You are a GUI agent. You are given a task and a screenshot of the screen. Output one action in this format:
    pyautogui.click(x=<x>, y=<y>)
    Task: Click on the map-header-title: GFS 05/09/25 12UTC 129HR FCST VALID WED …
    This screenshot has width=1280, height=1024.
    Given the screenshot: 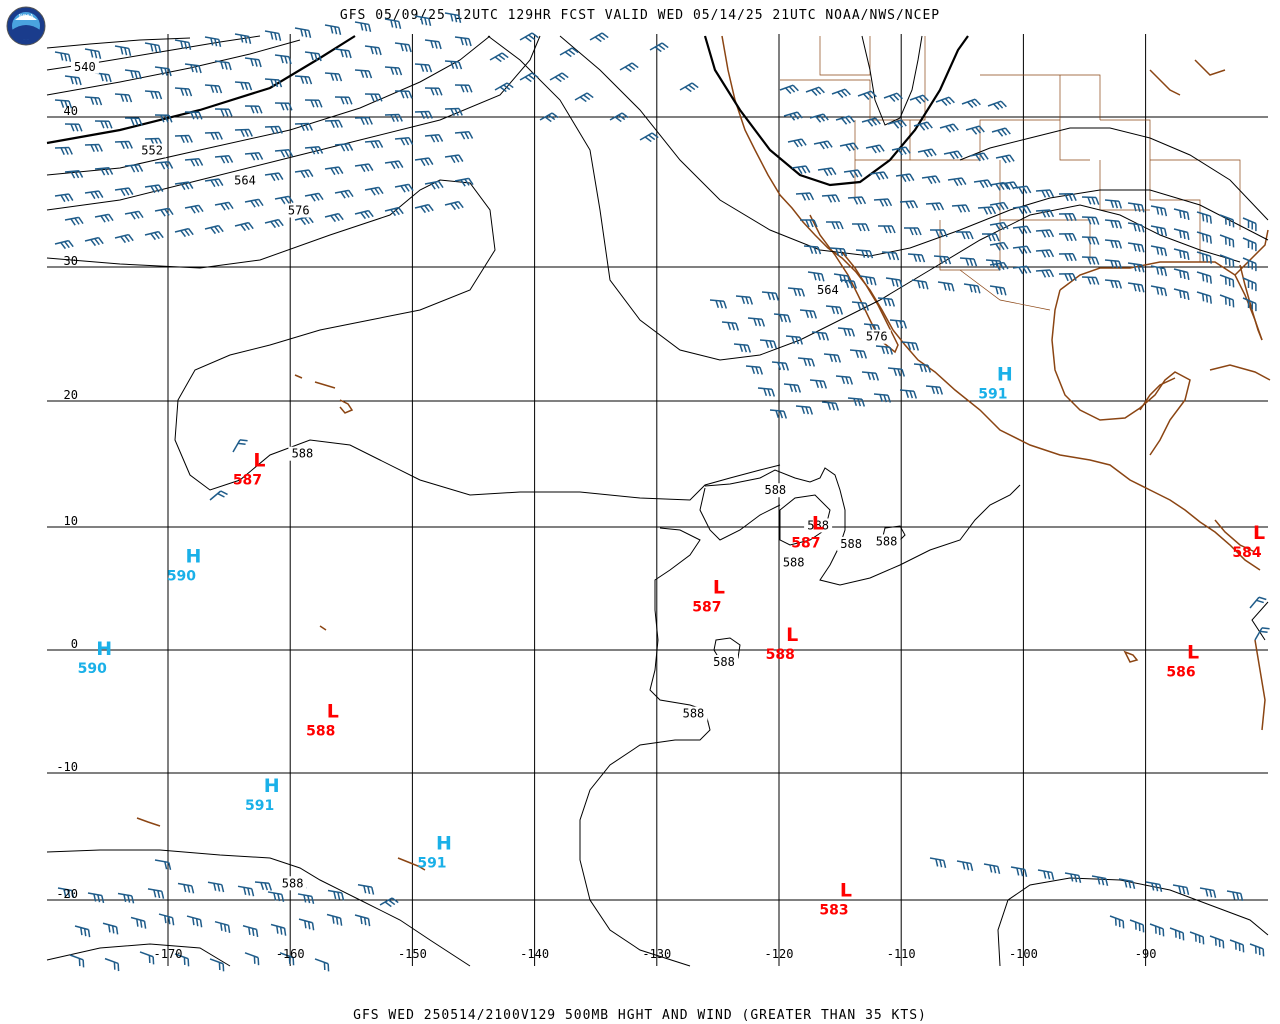 What is the action you would take?
    pyautogui.click(x=640, y=15)
    